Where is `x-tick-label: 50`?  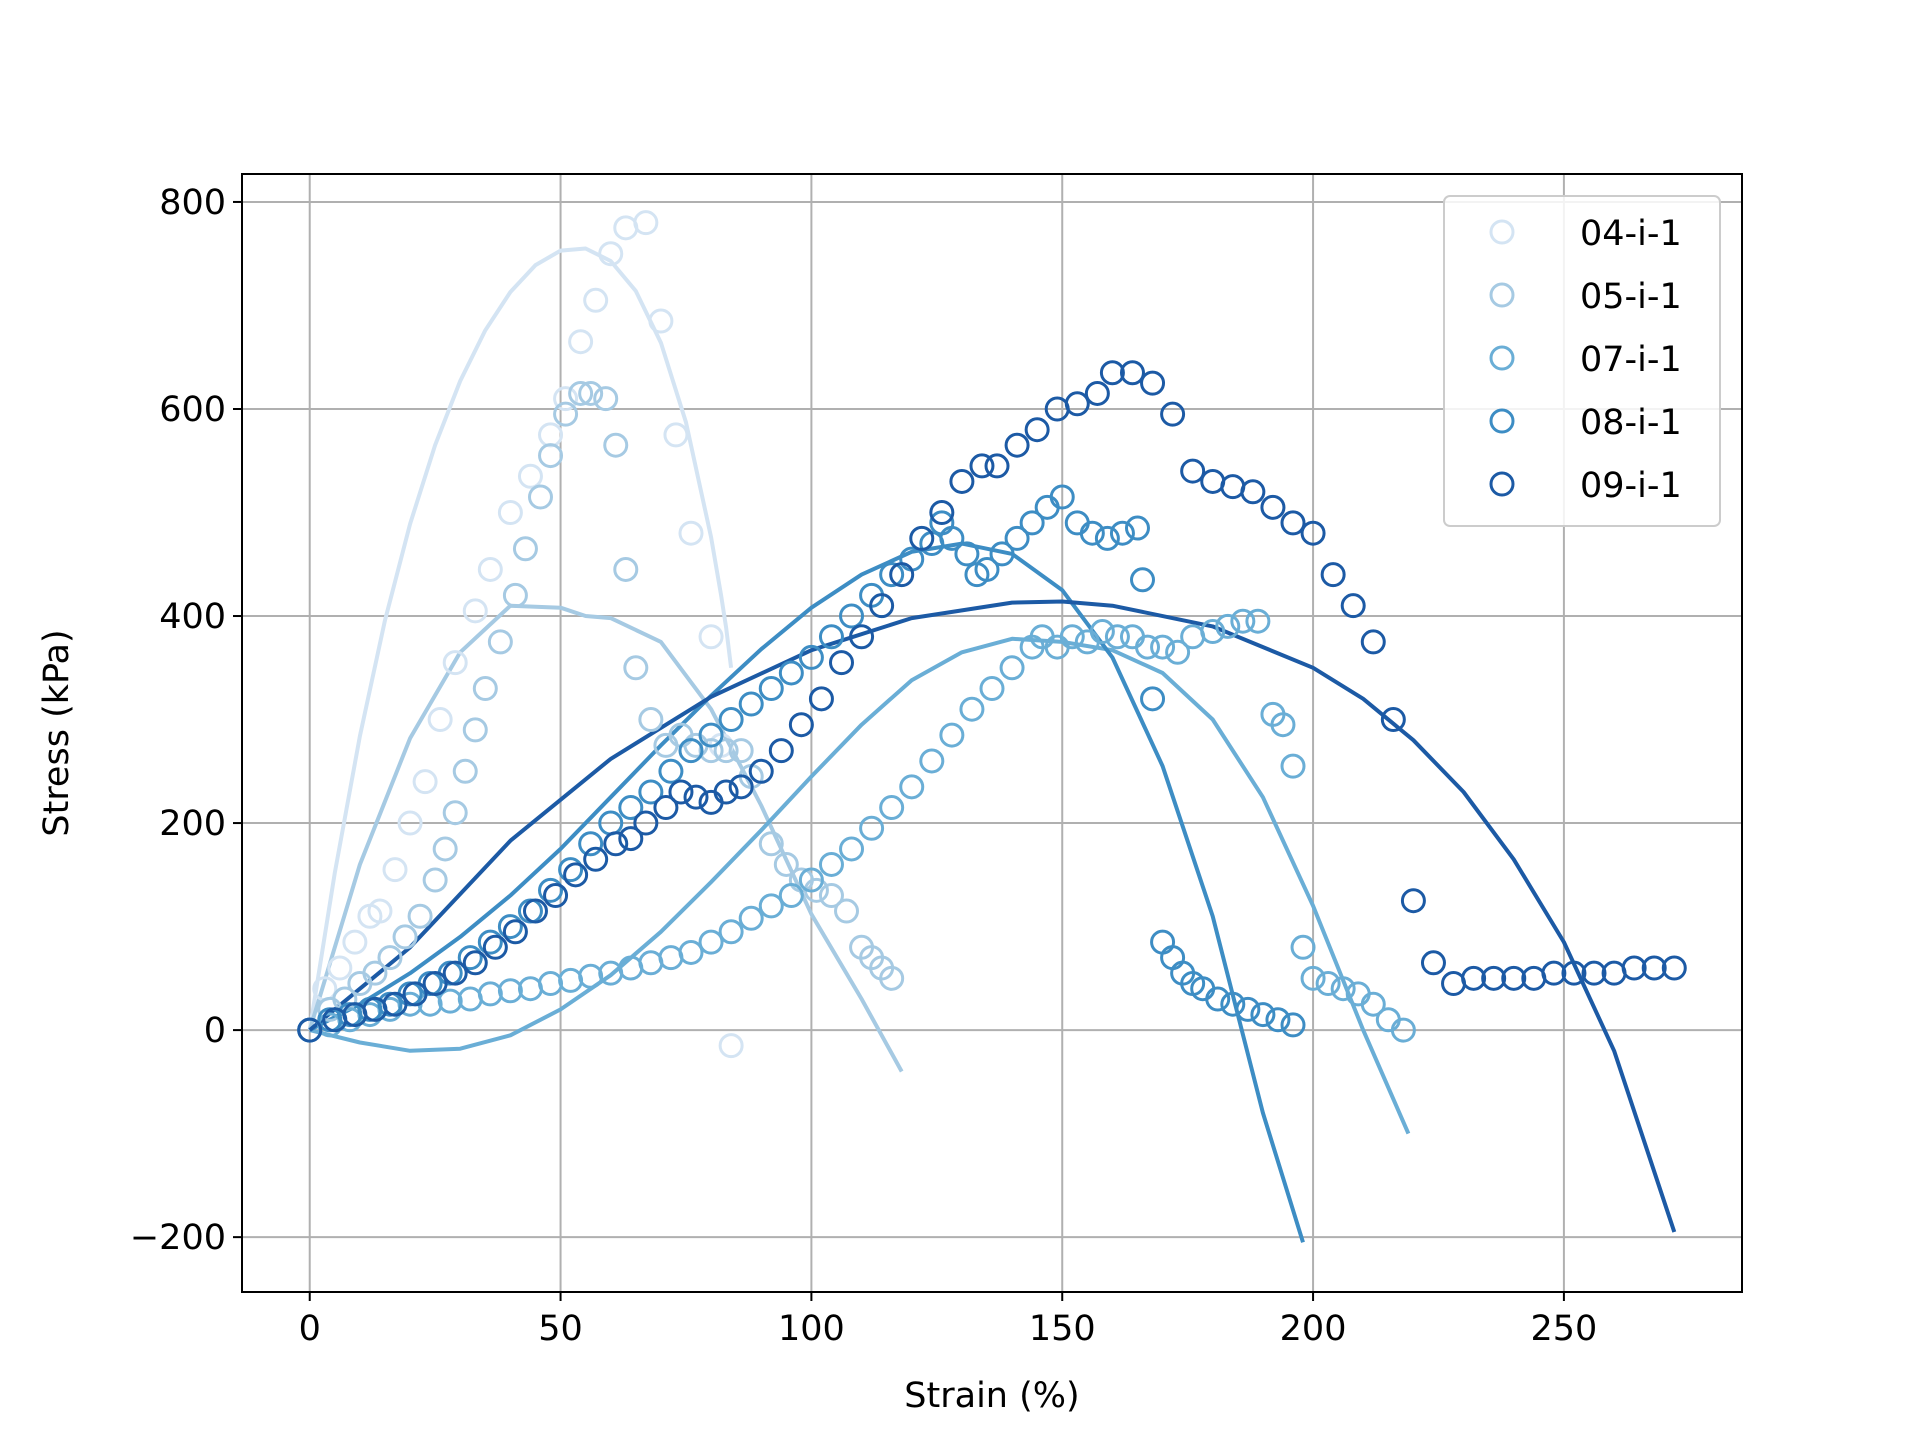 x-tick-label: 50 is located at coordinates (560, 1329).